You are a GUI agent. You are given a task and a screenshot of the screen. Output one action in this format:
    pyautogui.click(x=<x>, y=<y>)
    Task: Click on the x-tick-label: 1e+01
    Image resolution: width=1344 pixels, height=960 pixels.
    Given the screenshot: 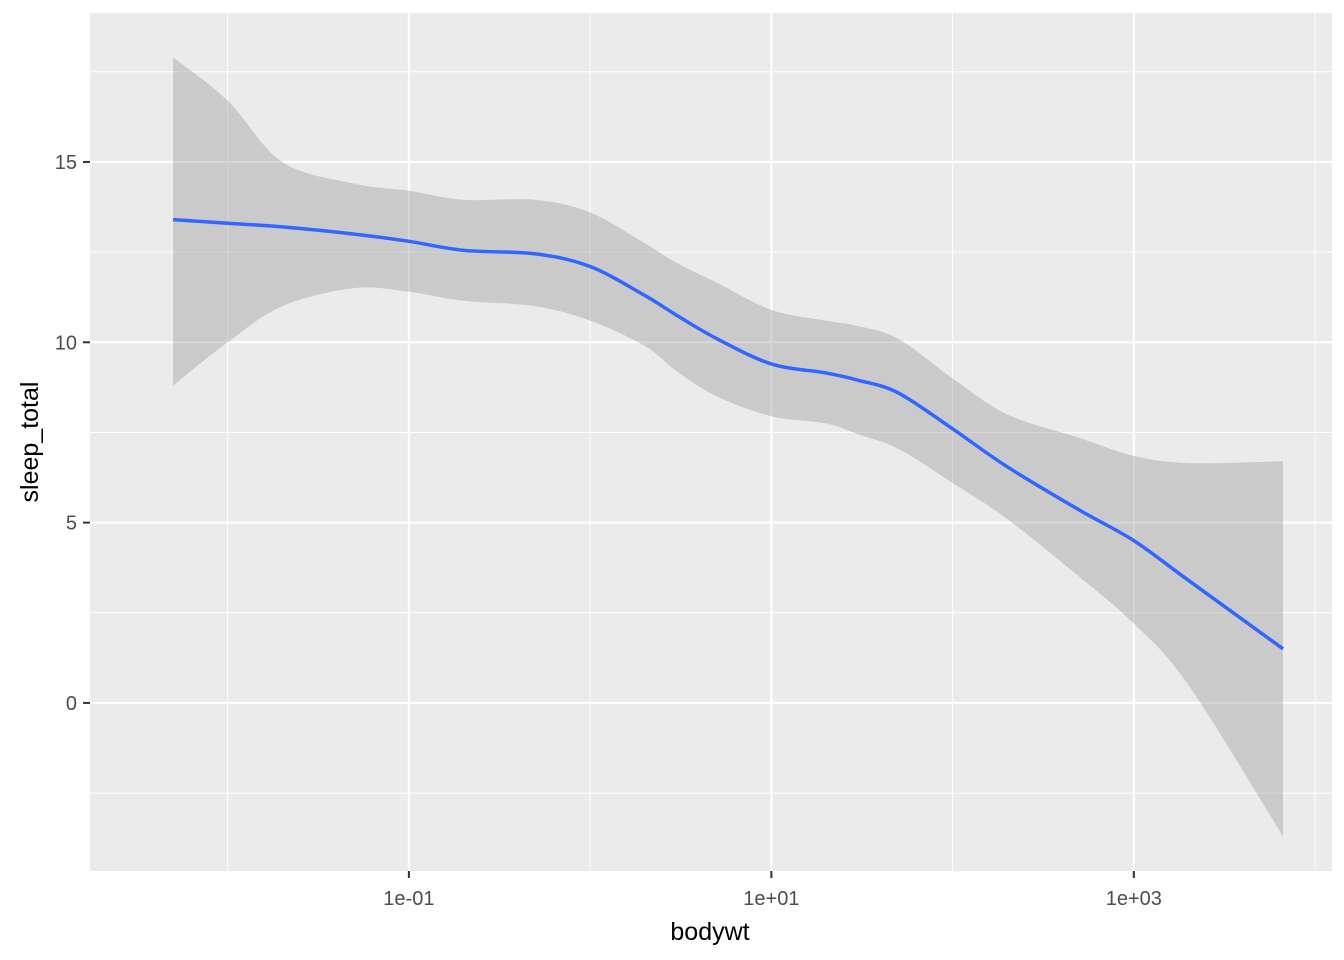 What is the action you would take?
    pyautogui.click(x=771, y=899)
    